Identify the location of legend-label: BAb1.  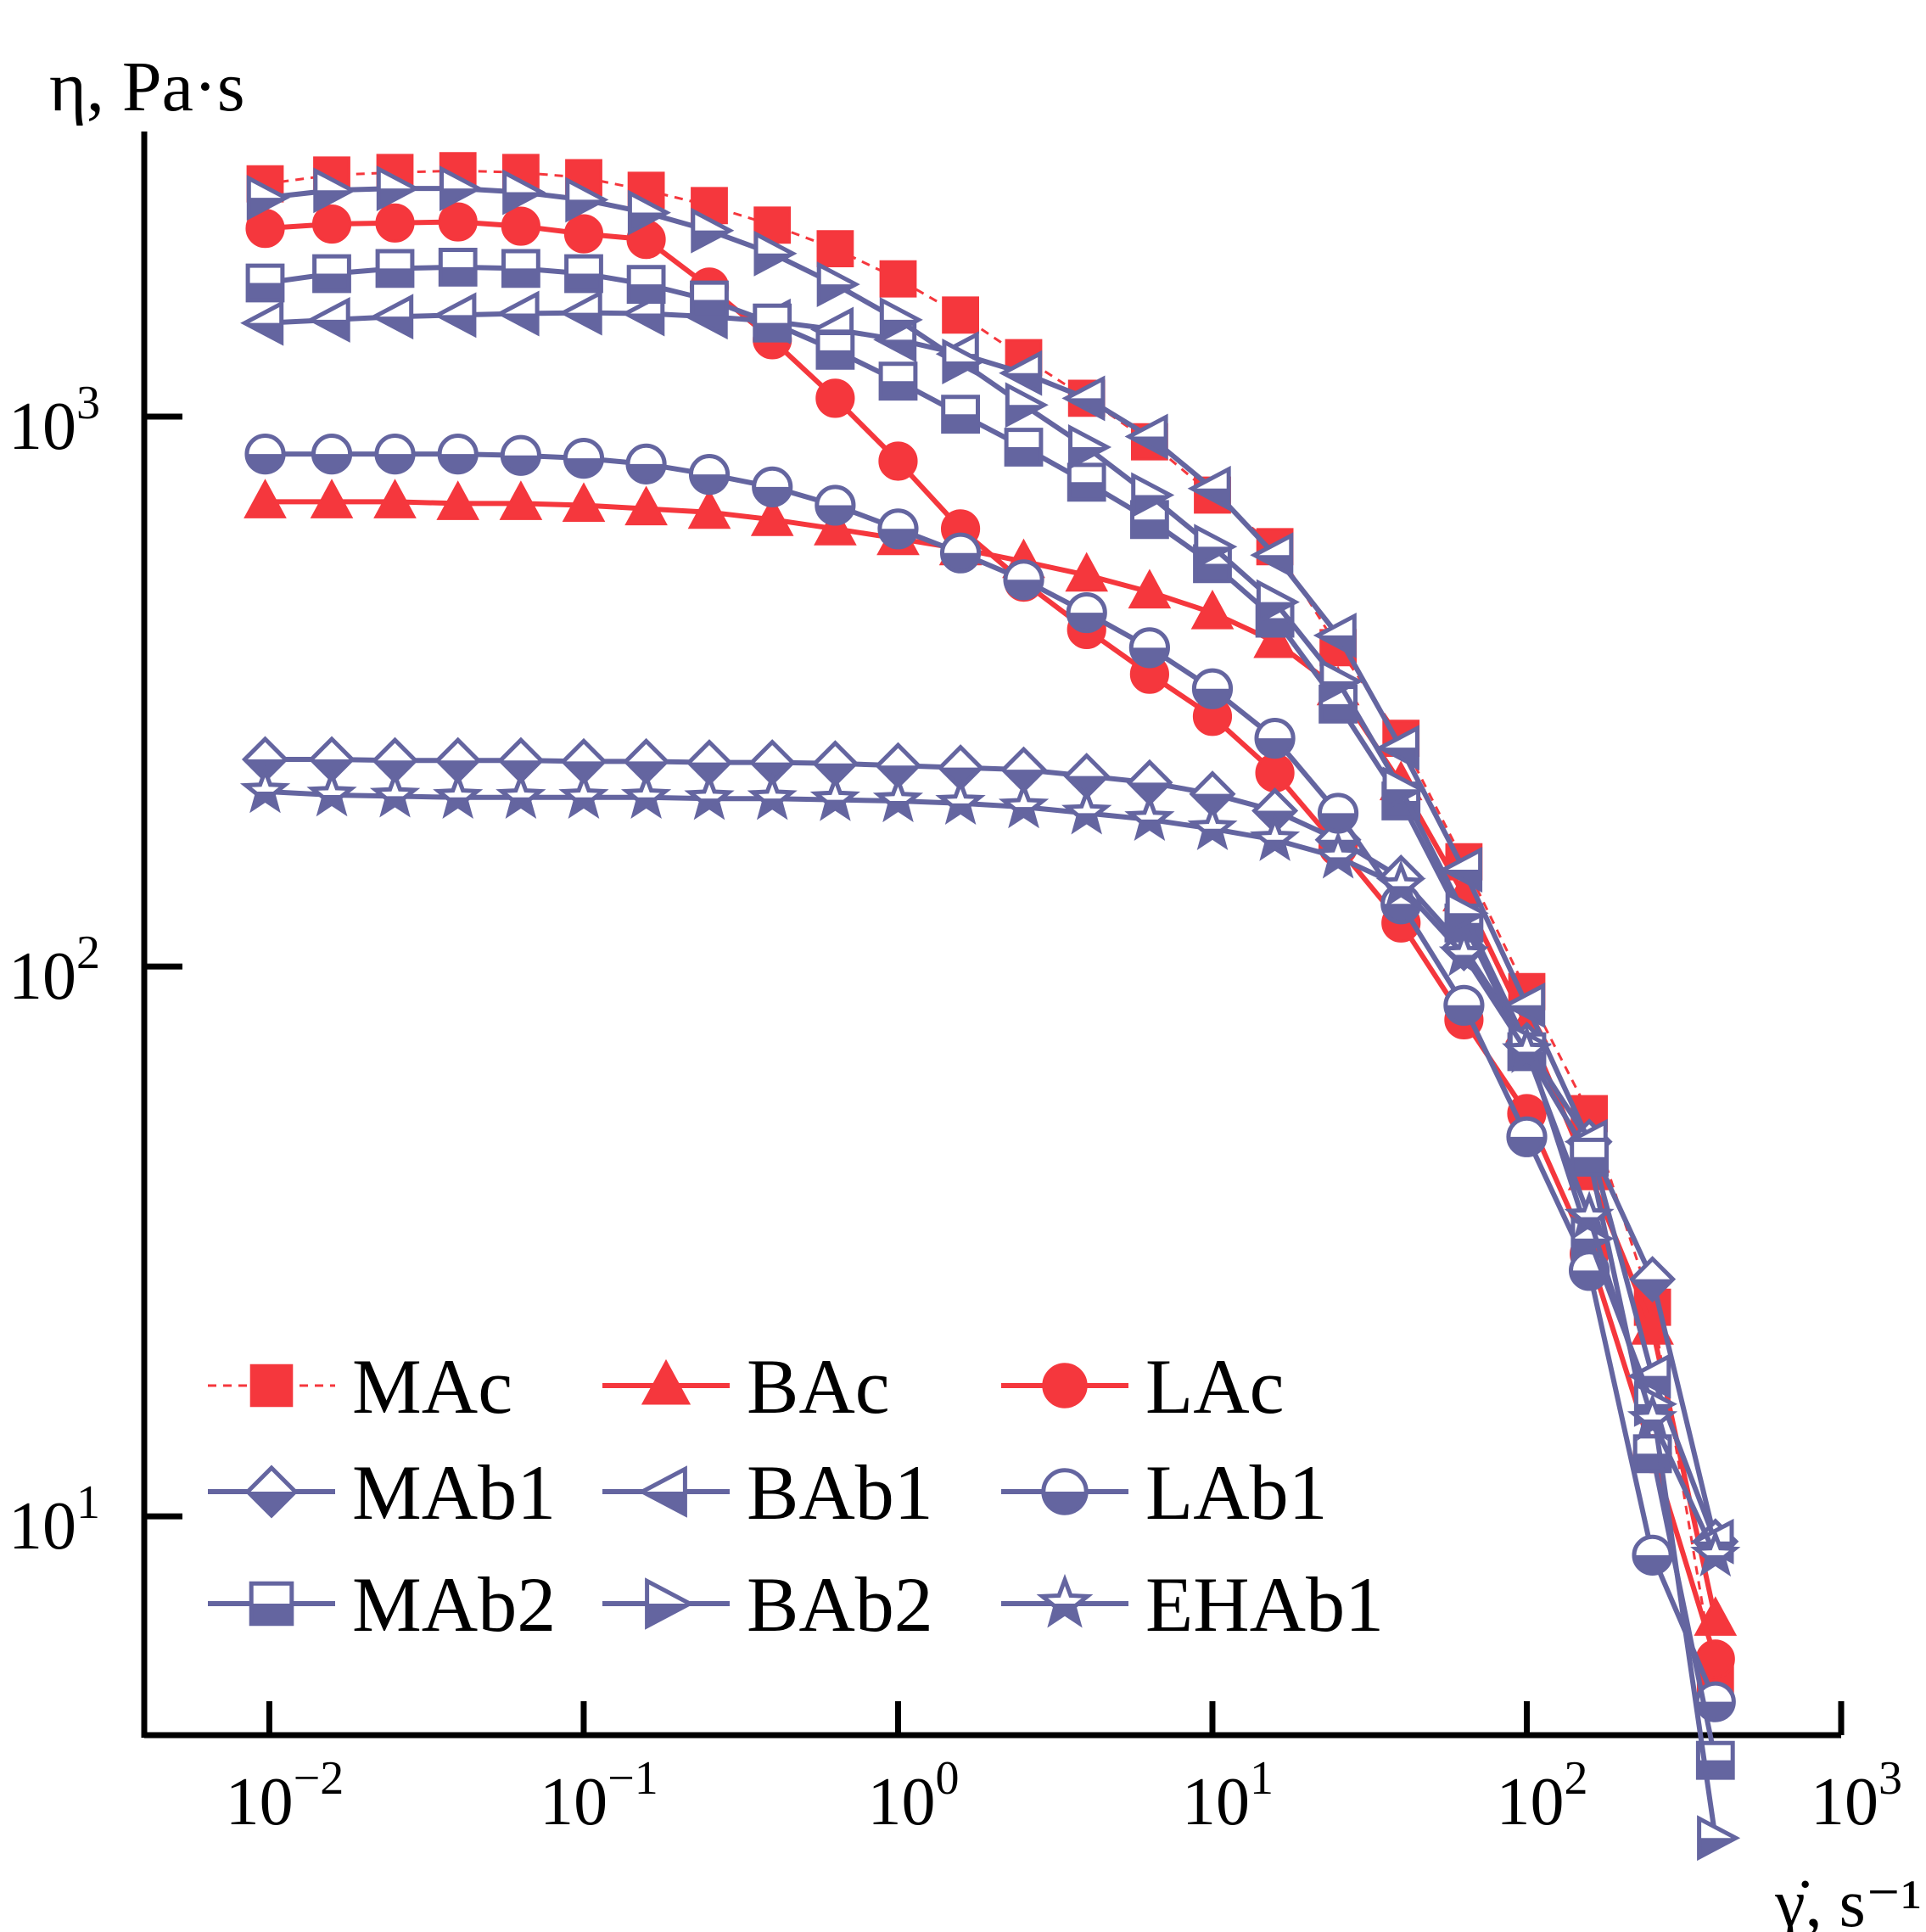
(840, 1492).